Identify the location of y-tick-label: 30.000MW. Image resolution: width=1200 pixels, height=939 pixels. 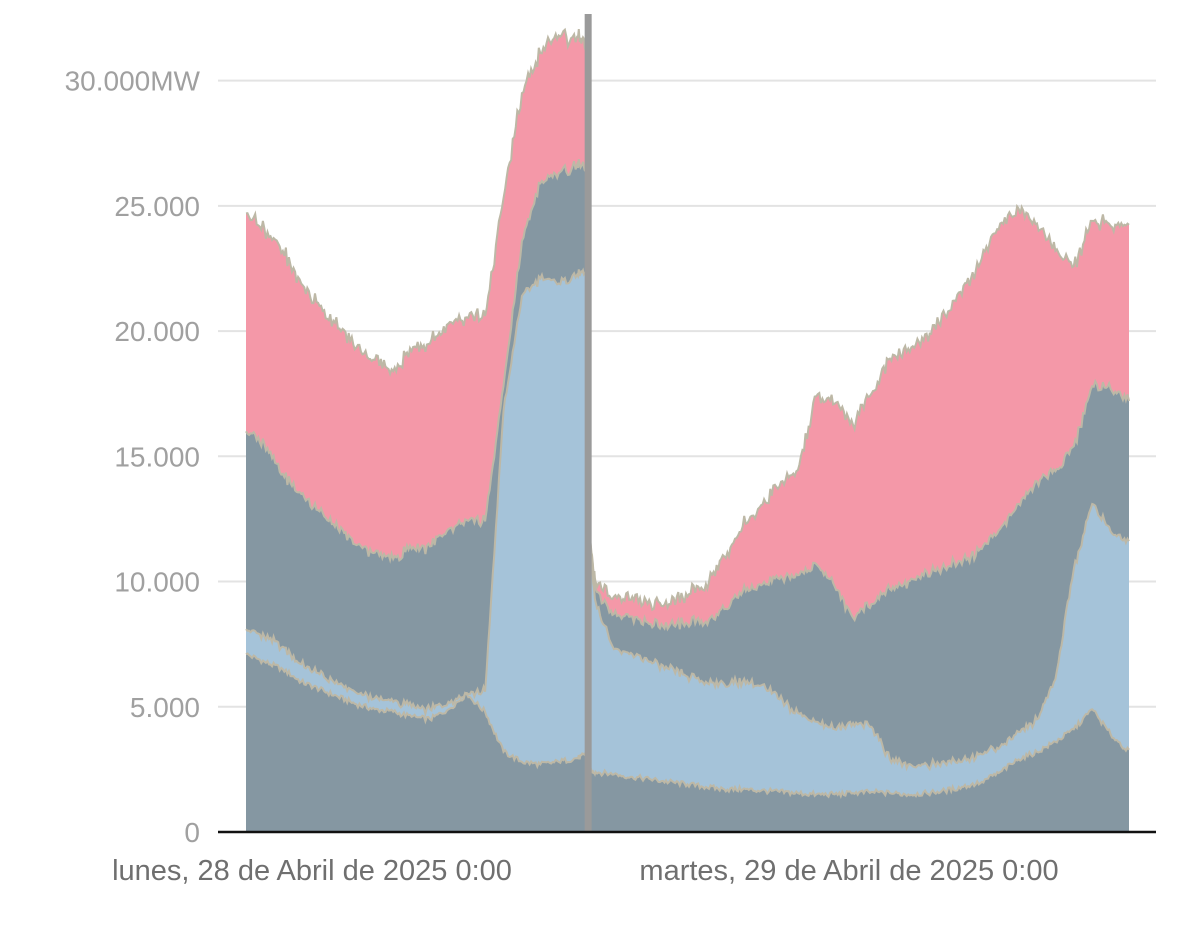
(133, 81).